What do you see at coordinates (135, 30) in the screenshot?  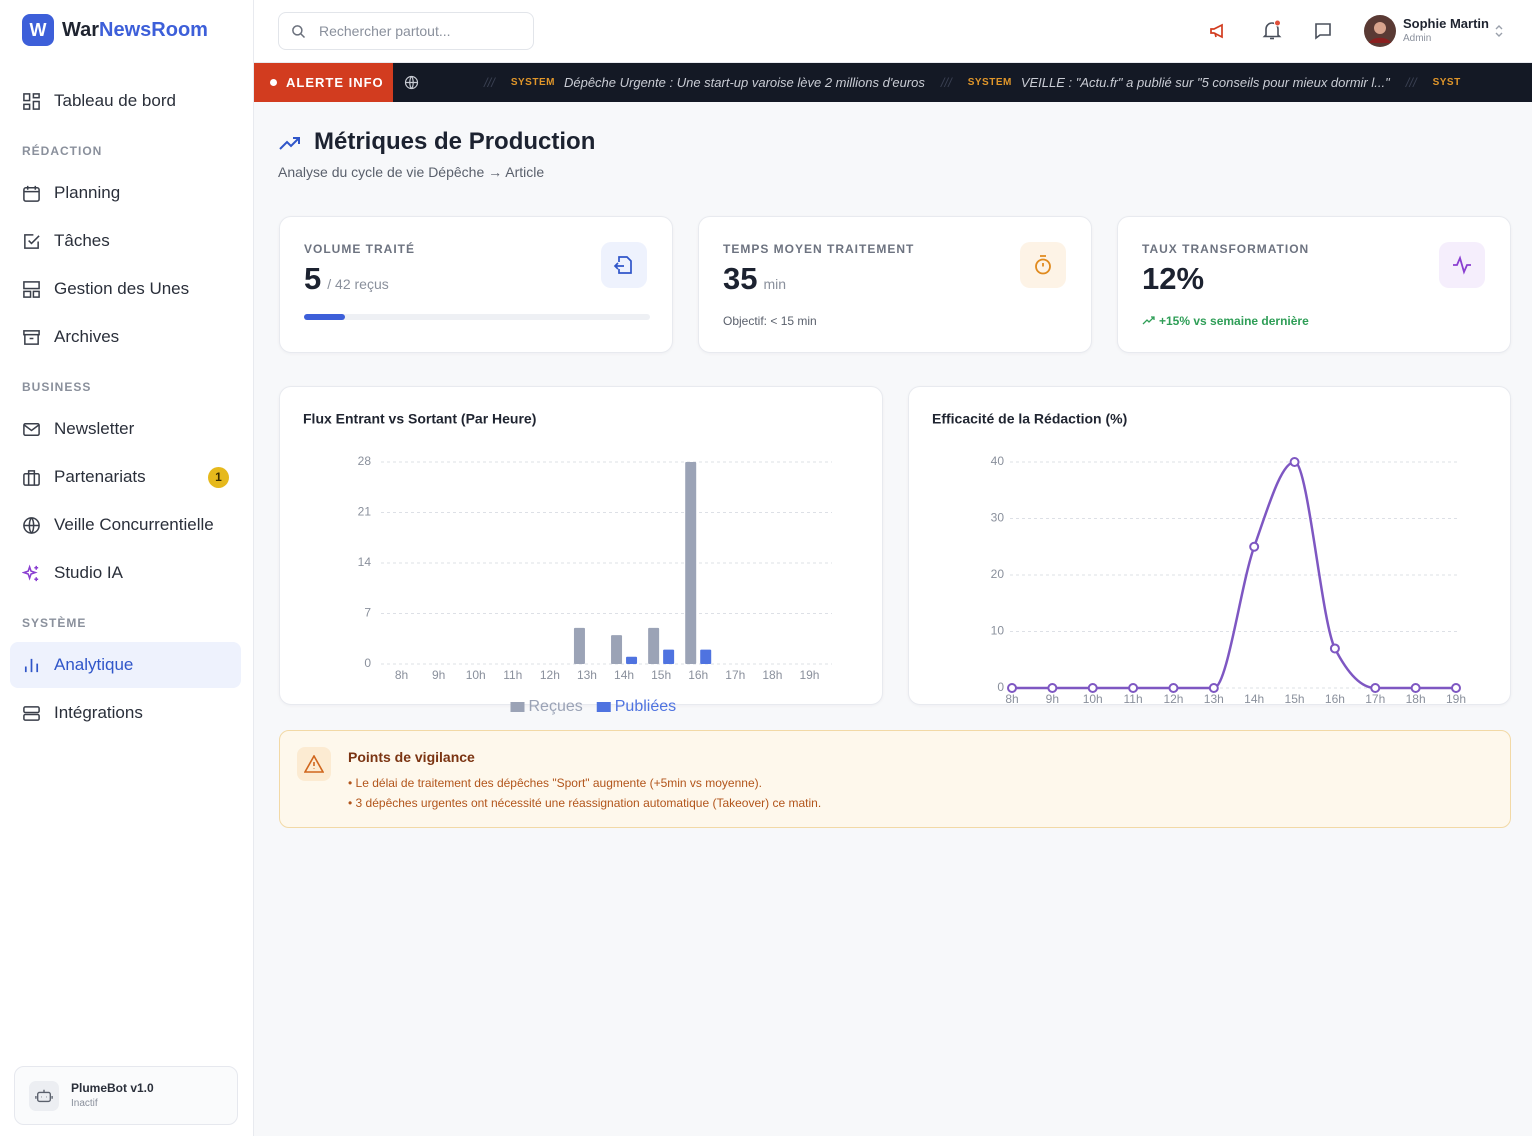 I see `brand: WarNewsRoom` at bounding box center [135, 30].